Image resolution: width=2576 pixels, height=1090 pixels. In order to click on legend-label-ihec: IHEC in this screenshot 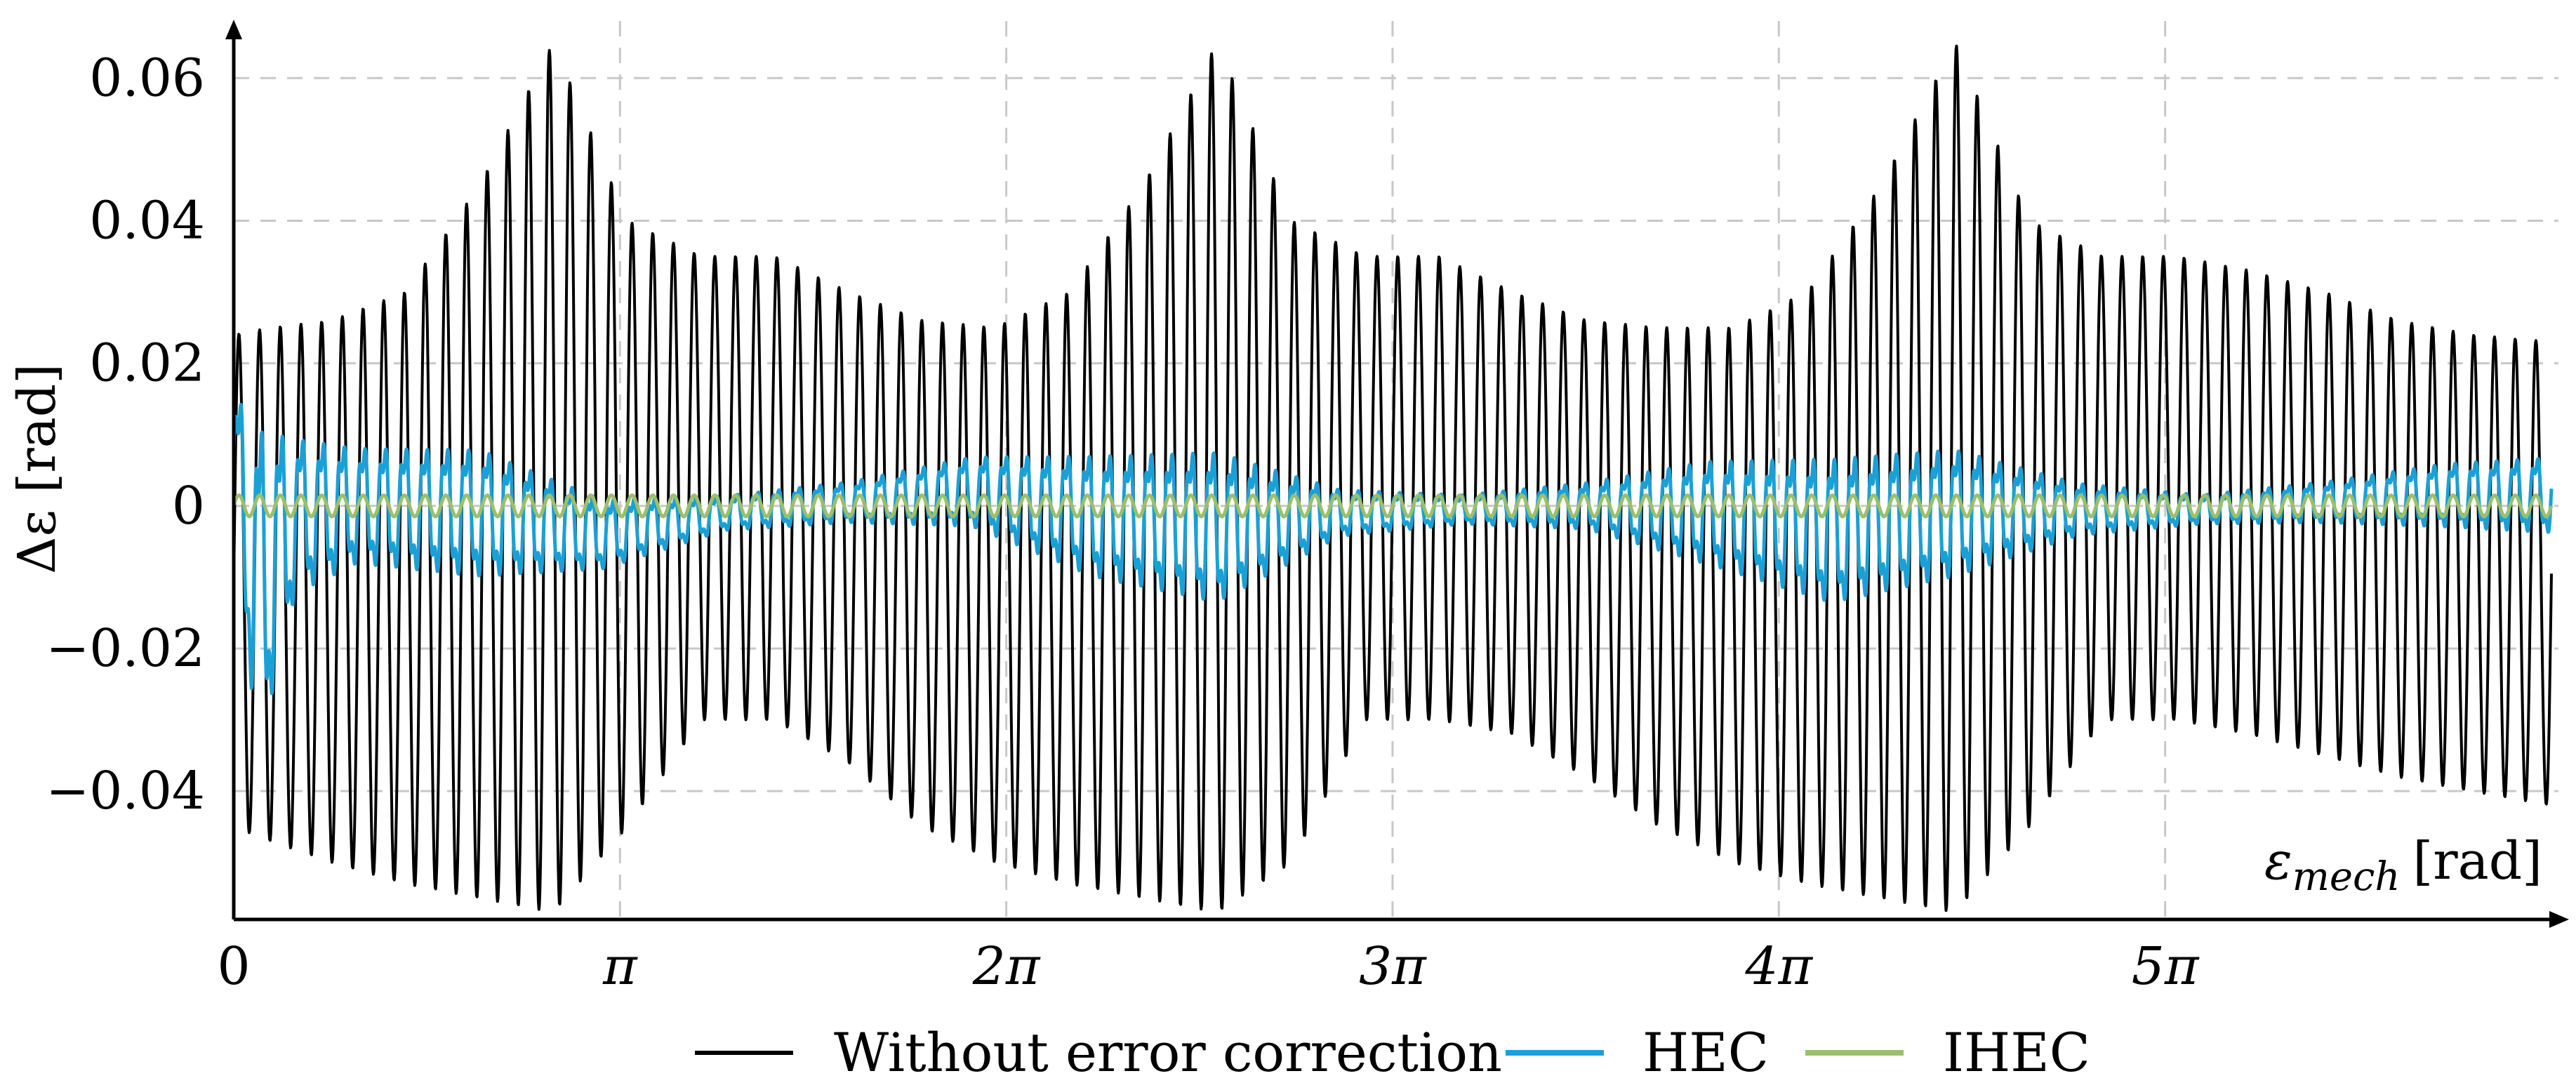, I will do `click(2017, 1053)`.